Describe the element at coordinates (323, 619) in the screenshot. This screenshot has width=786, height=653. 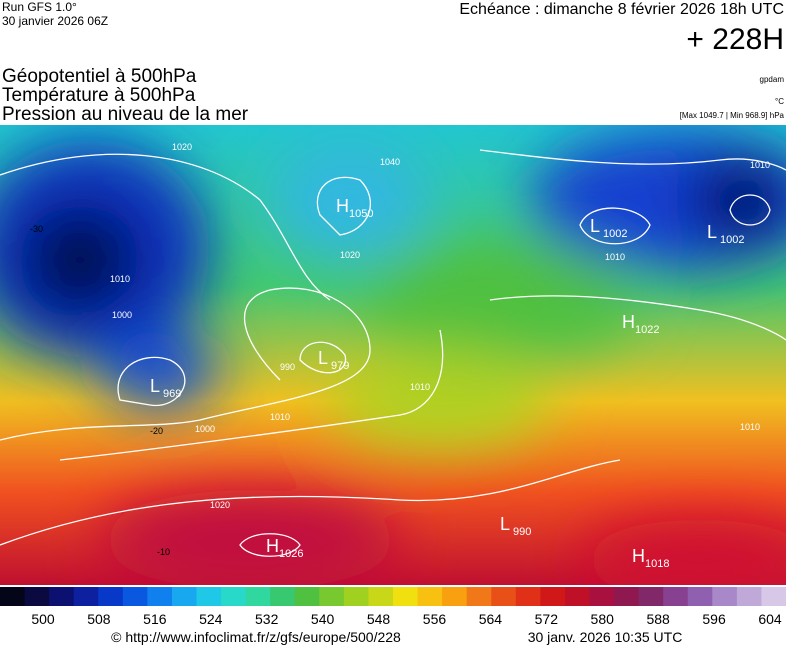
I see `colorbar-label: 540` at that location.